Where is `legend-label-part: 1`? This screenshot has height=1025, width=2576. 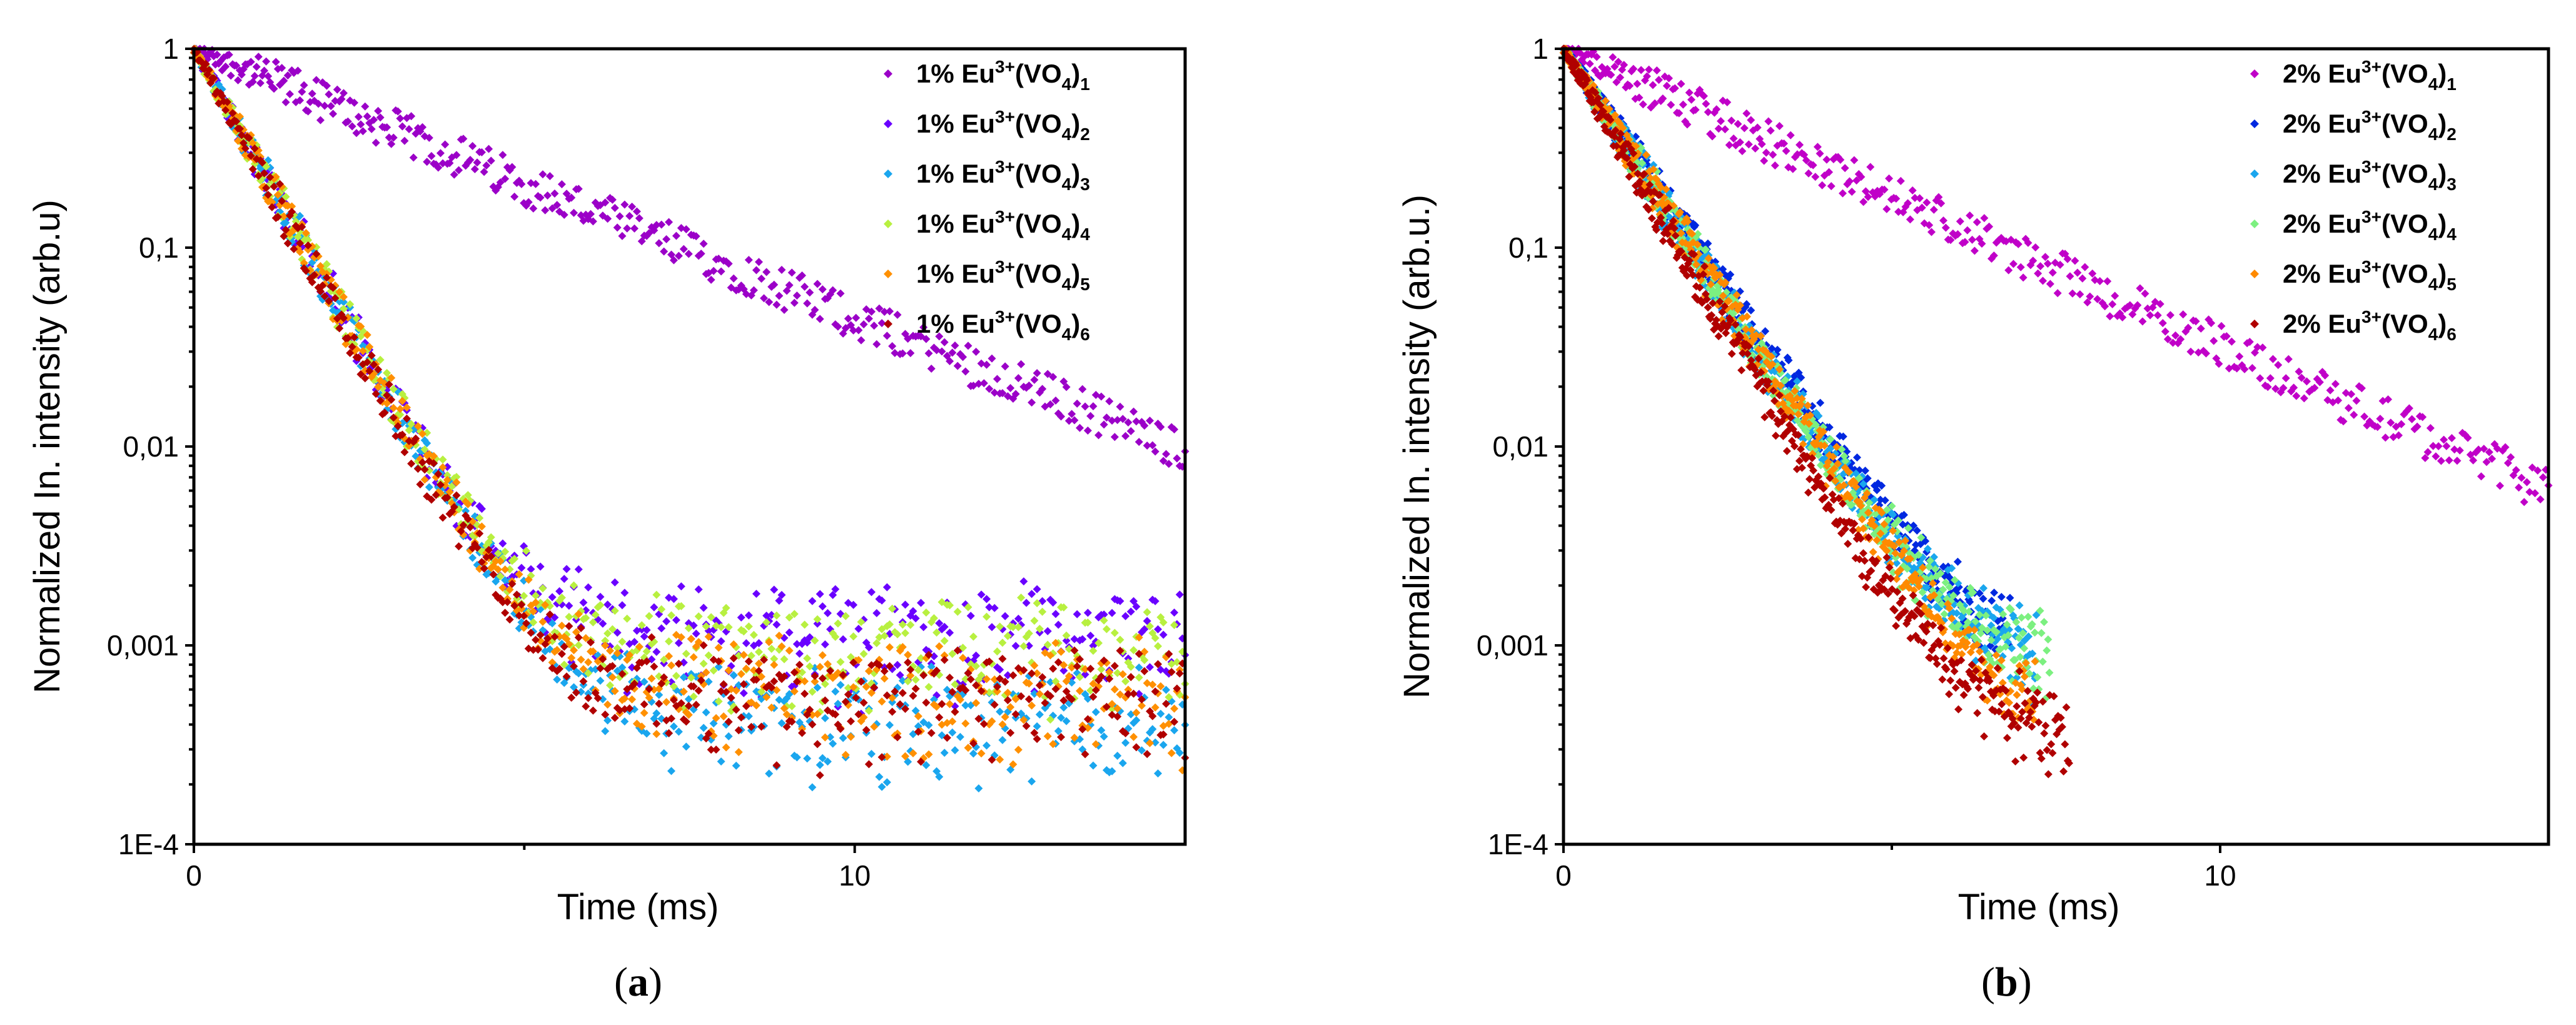
legend-label-part: 1 is located at coordinates (1085, 84).